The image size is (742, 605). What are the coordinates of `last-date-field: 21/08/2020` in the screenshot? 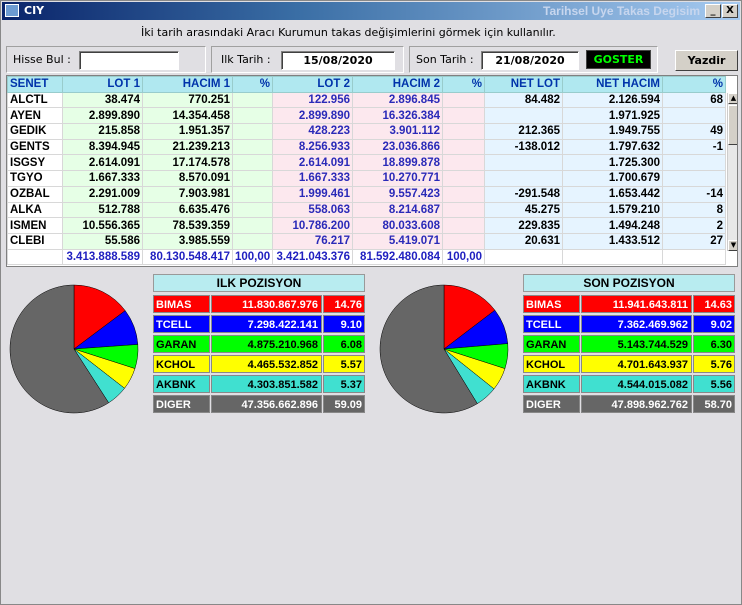 It's located at (530, 60).